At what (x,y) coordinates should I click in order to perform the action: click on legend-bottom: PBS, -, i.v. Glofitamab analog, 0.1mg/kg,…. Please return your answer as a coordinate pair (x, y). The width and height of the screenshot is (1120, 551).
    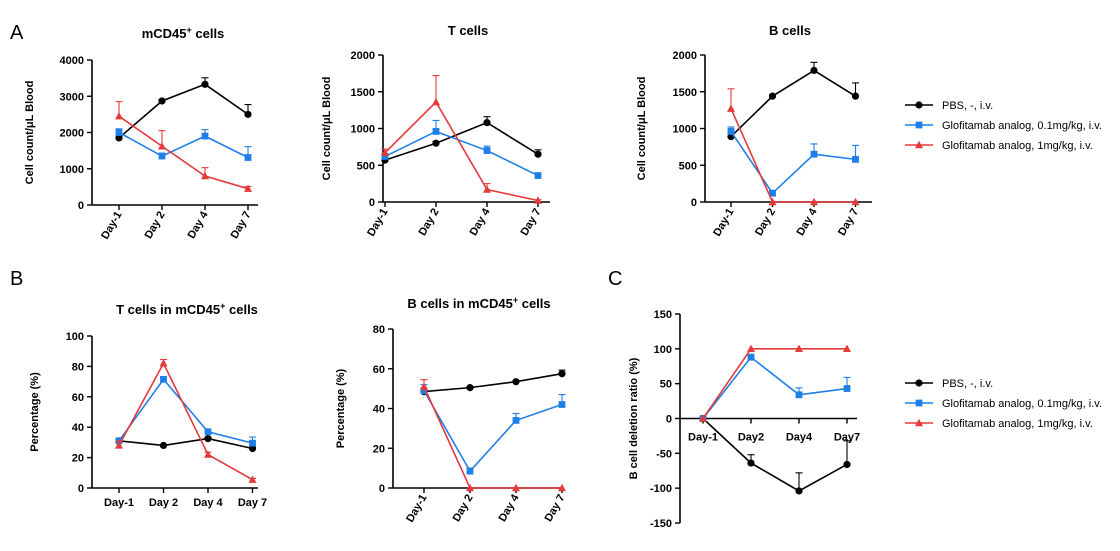
    Looking at the image, I should click on (1003, 404).